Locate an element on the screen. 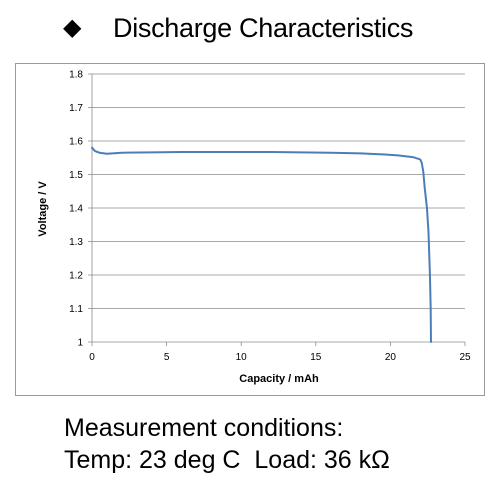 This screenshot has height=500, width=500. y-tick-label: 1.8 is located at coordinates (76, 75).